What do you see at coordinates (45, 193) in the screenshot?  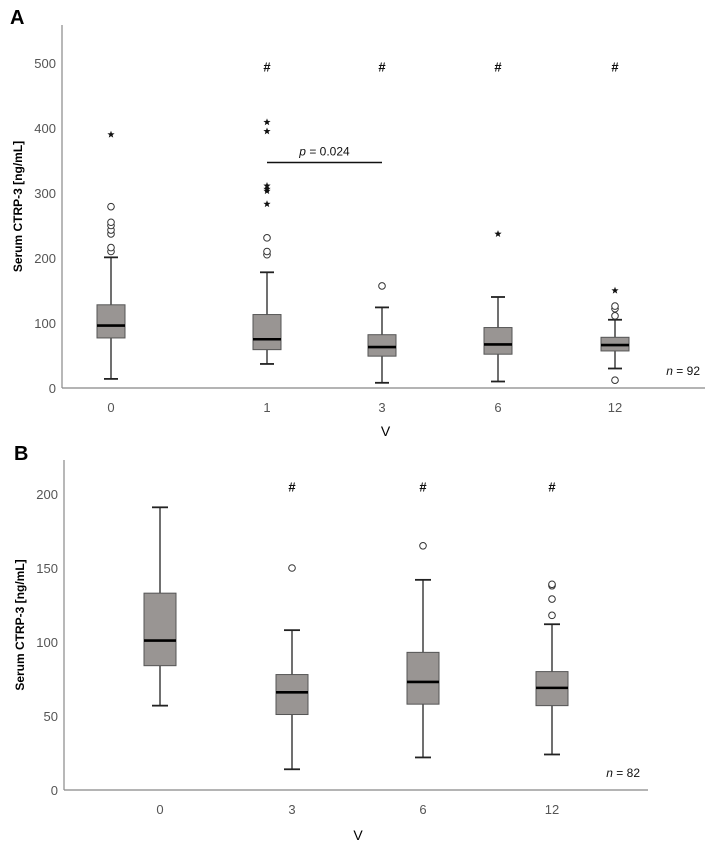 I see `y-tick-label: 300` at bounding box center [45, 193].